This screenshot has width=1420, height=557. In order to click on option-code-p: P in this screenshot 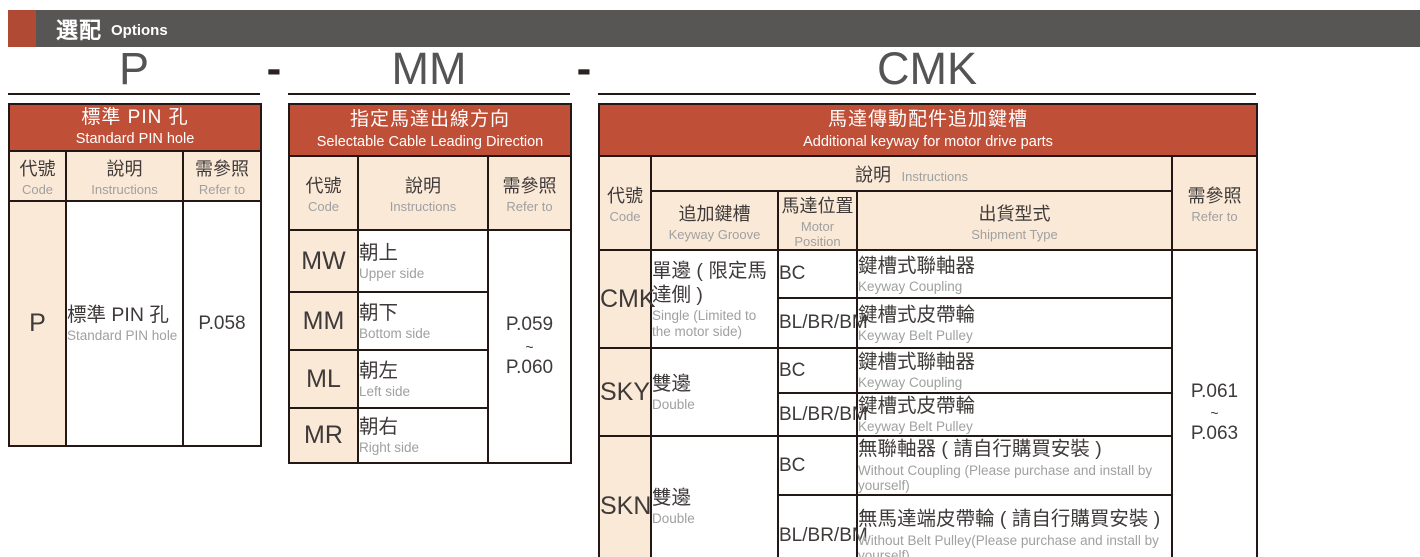, I will do `click(133, 68)`.